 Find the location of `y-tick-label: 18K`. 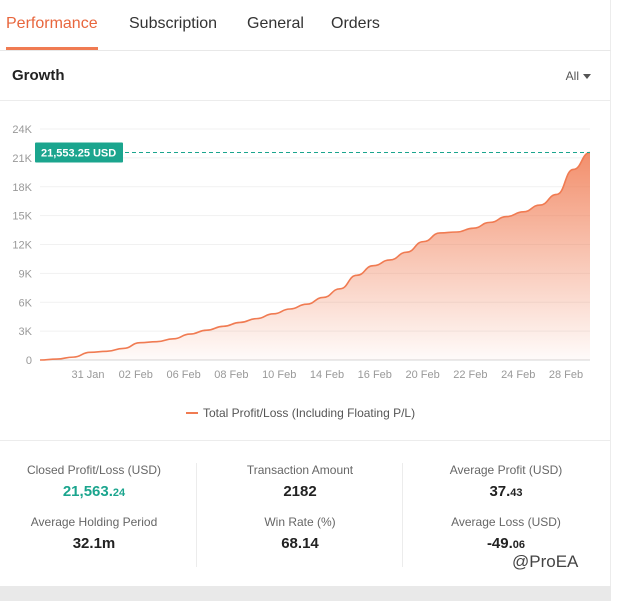

y-tick-label: 18K is located at coordinates (22, 188).